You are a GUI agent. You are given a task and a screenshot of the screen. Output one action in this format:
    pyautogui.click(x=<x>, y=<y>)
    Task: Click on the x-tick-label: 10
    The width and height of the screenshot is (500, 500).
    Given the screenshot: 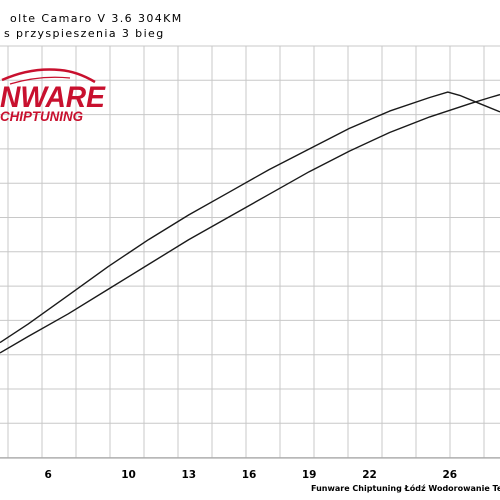 What is the action you would take?
    pyautogui.click(x=128, y=475)
    